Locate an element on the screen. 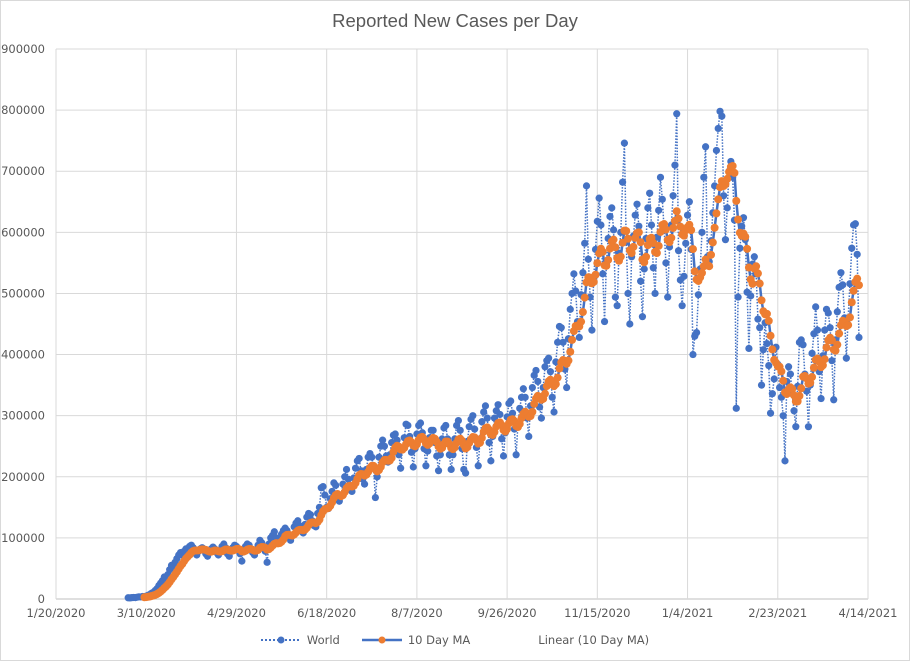 The height and width of the screenshot is (661, 910). linear-legend-icon is located at coordinates (512, 640).